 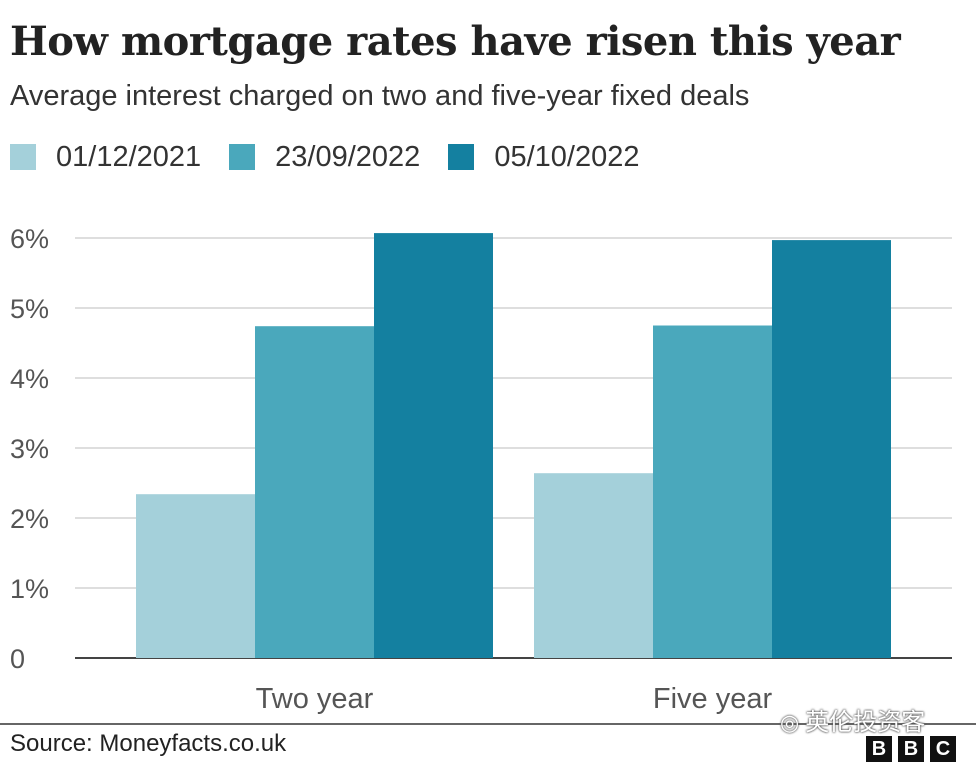 I want to click on legend-item: 01/12/2021, so click(x=105, y=157).